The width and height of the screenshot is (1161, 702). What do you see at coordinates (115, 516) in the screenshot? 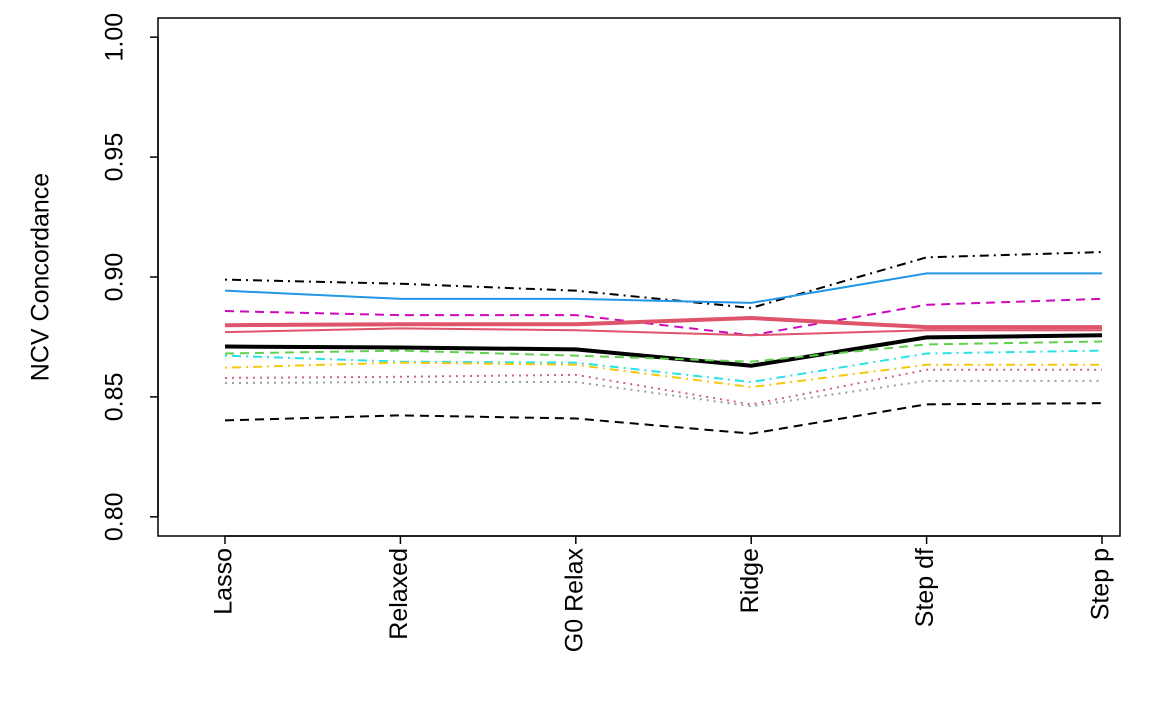
I see `y-tick-label: 0.80` at bounding box center [115, 516].